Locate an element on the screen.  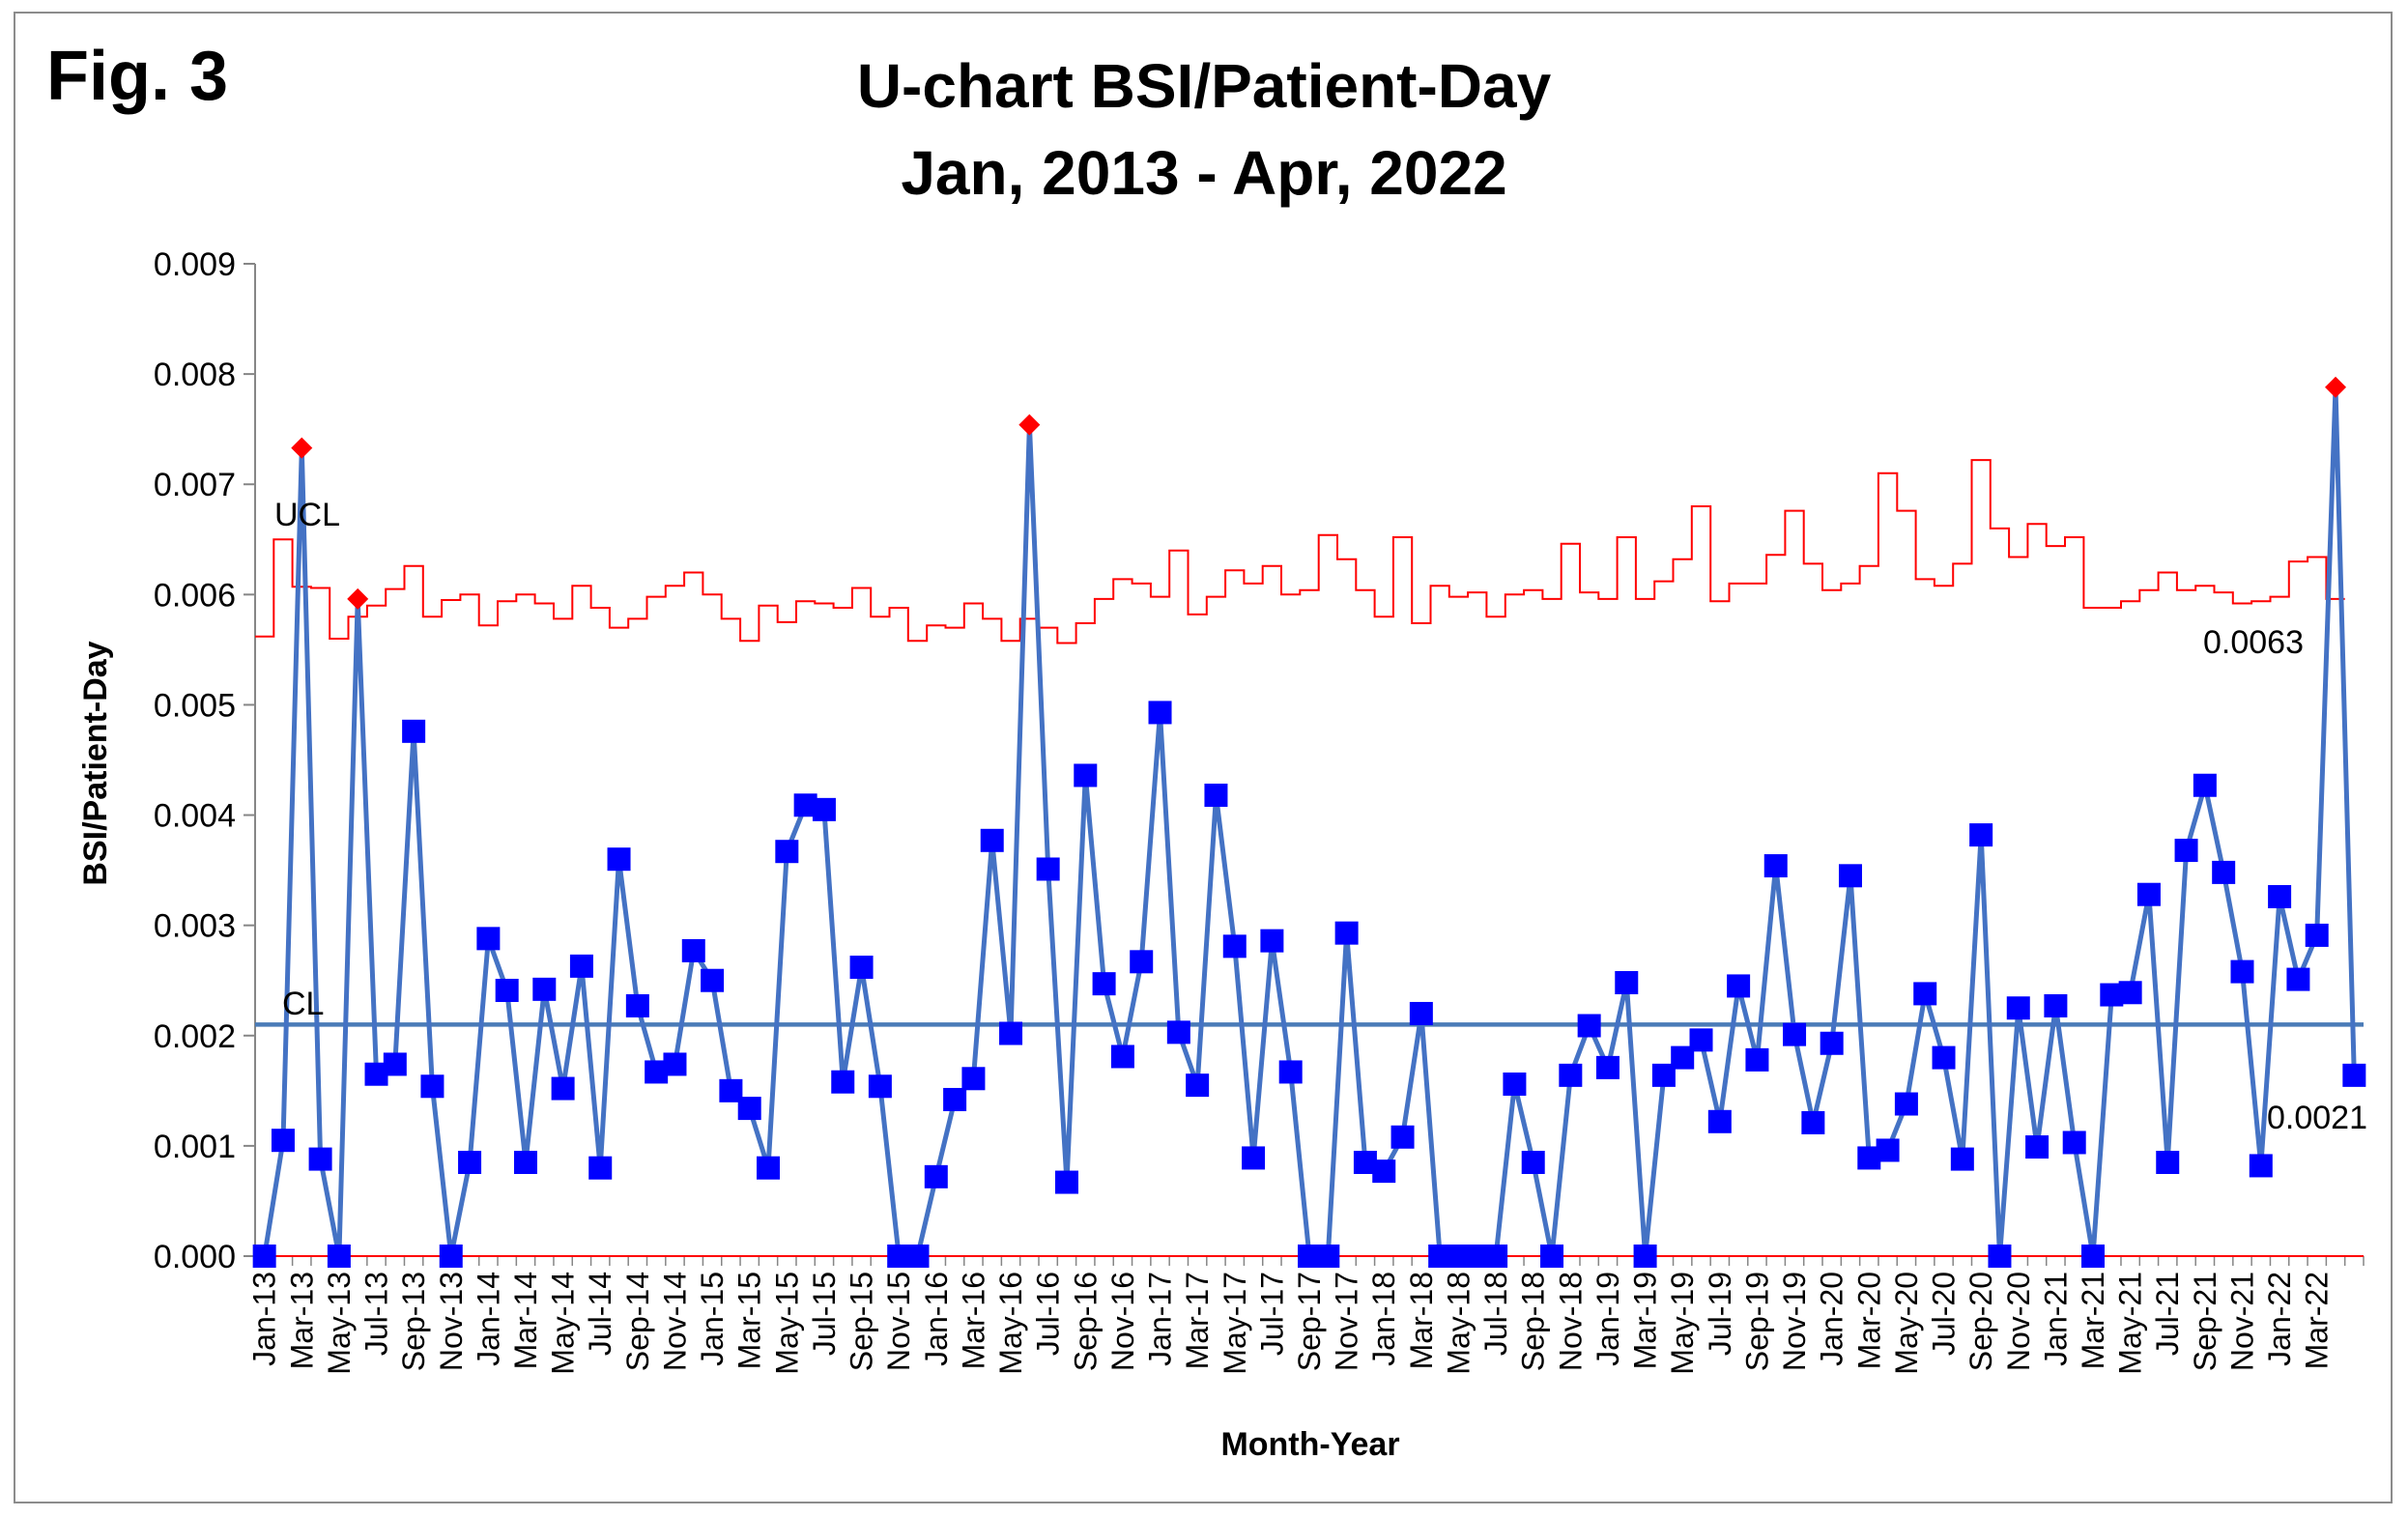
x-tick-label: Jan-13 is located at coordinates (264, 1319).